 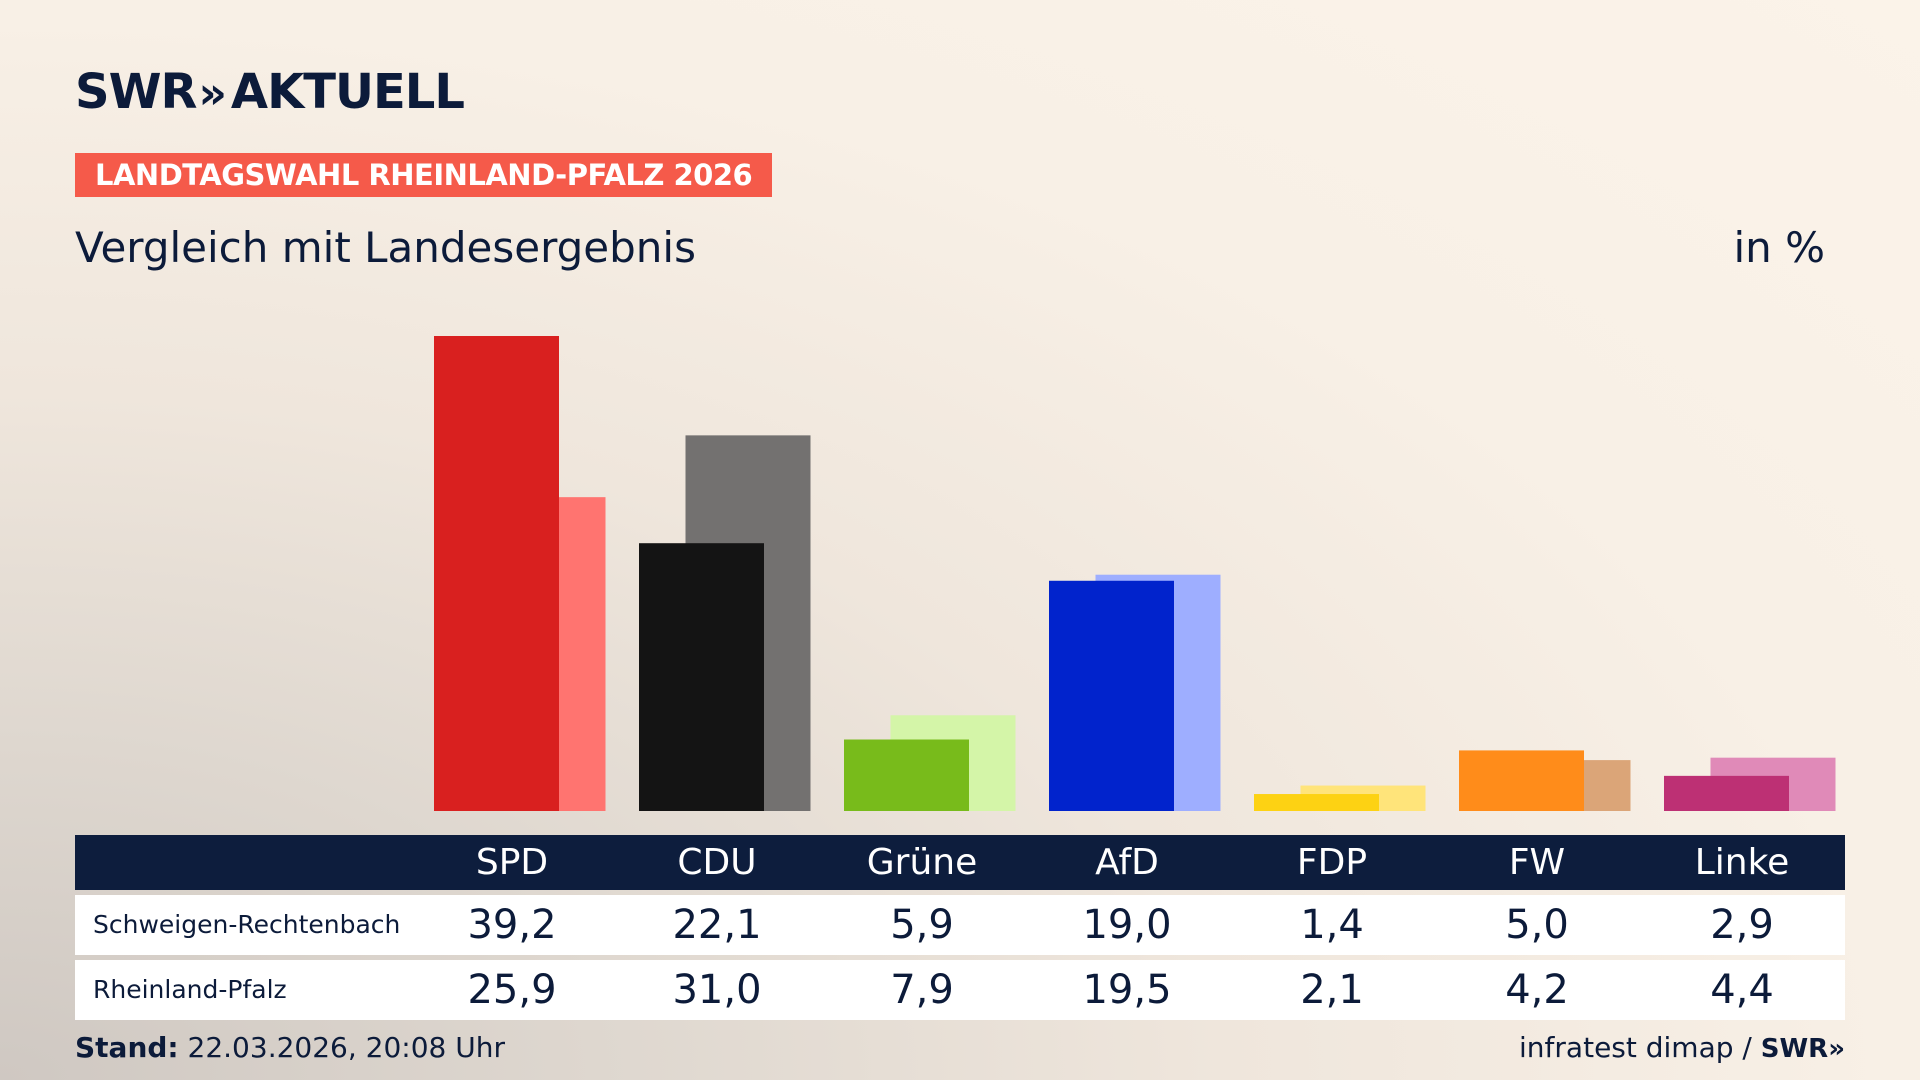 I want to click on logo-suffix: AKTUELL, so click(x=347, y=92).